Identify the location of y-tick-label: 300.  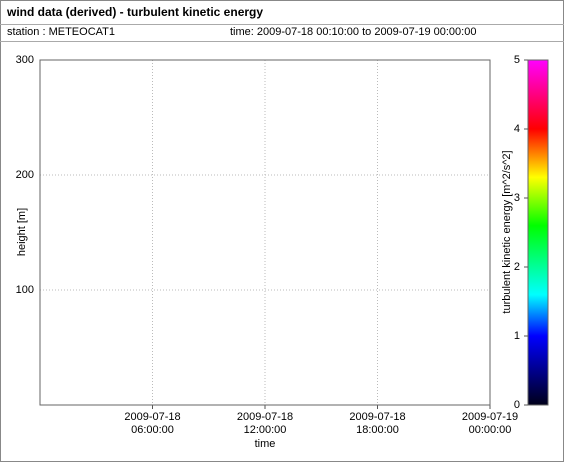
(25, 60).